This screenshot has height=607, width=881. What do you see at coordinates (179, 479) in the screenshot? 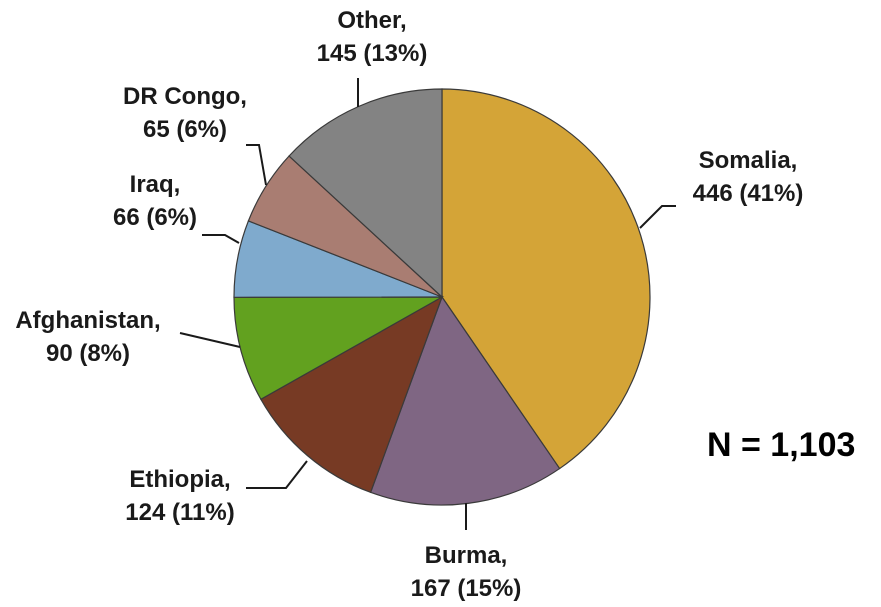
I see `slice-label-name: Ethiopia,` at bounding box center [179, 479].